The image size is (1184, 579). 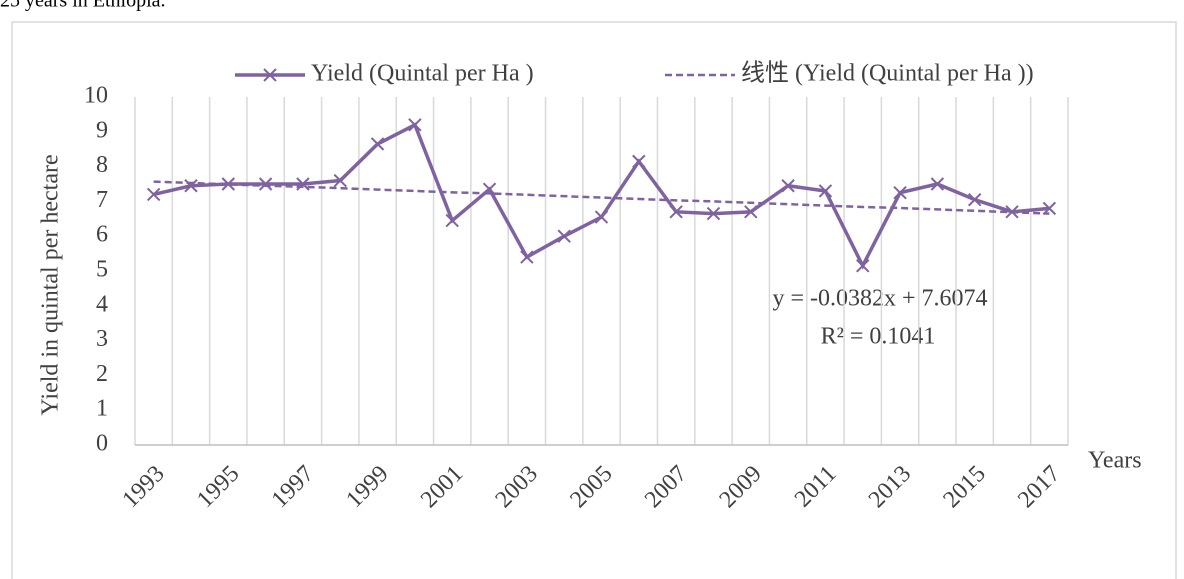 What do you see at coordinates (83, 6) in the screenshot?
I see `caption: 25 years in Ethiopia.` at bounding box center [83, 6].